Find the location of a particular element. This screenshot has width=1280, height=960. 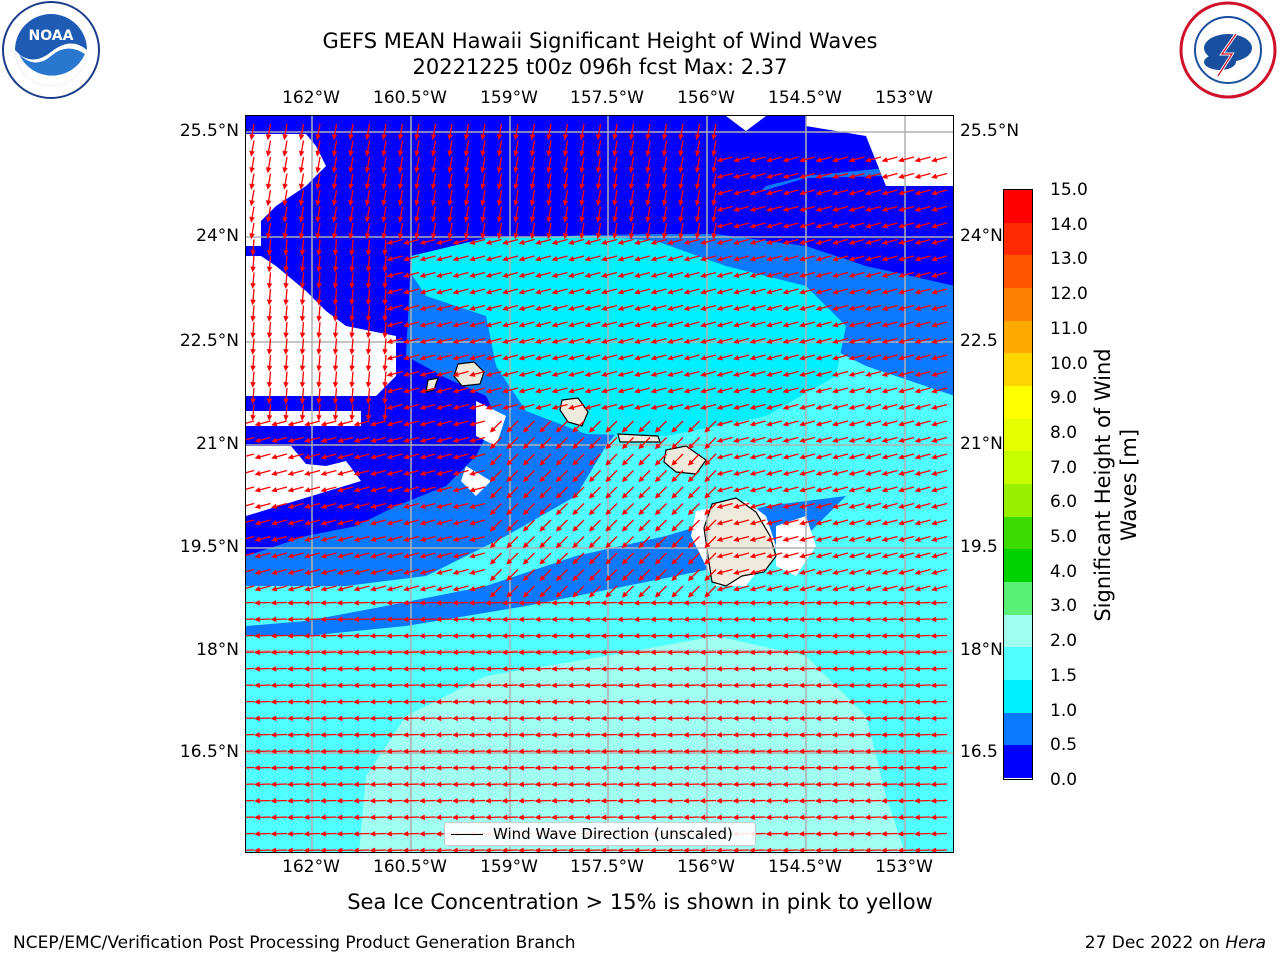

colorbar-segment is located at coordinates (1018, 403).